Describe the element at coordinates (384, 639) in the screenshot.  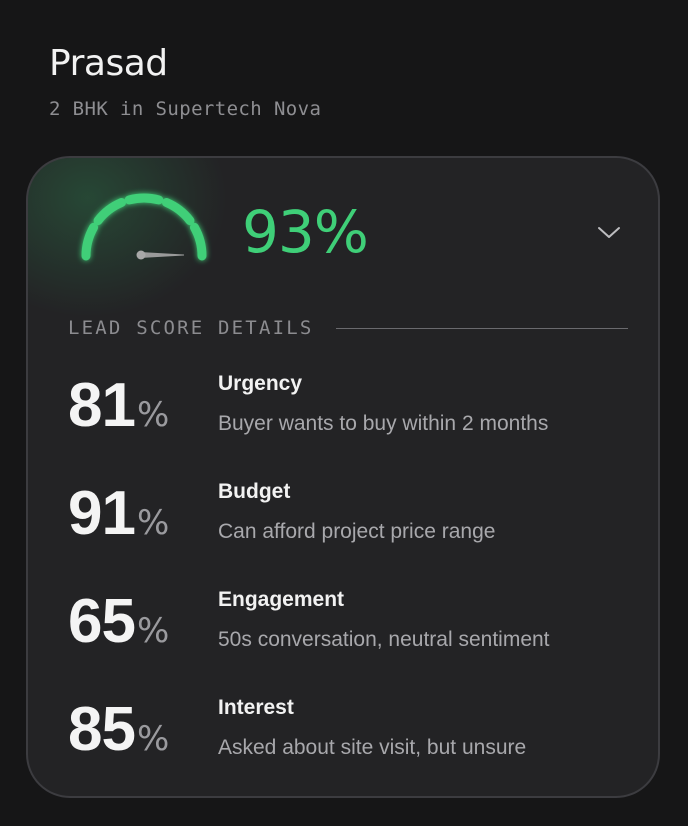
I see `factor-description: 50s conversation, neutral sentiment` at that location.